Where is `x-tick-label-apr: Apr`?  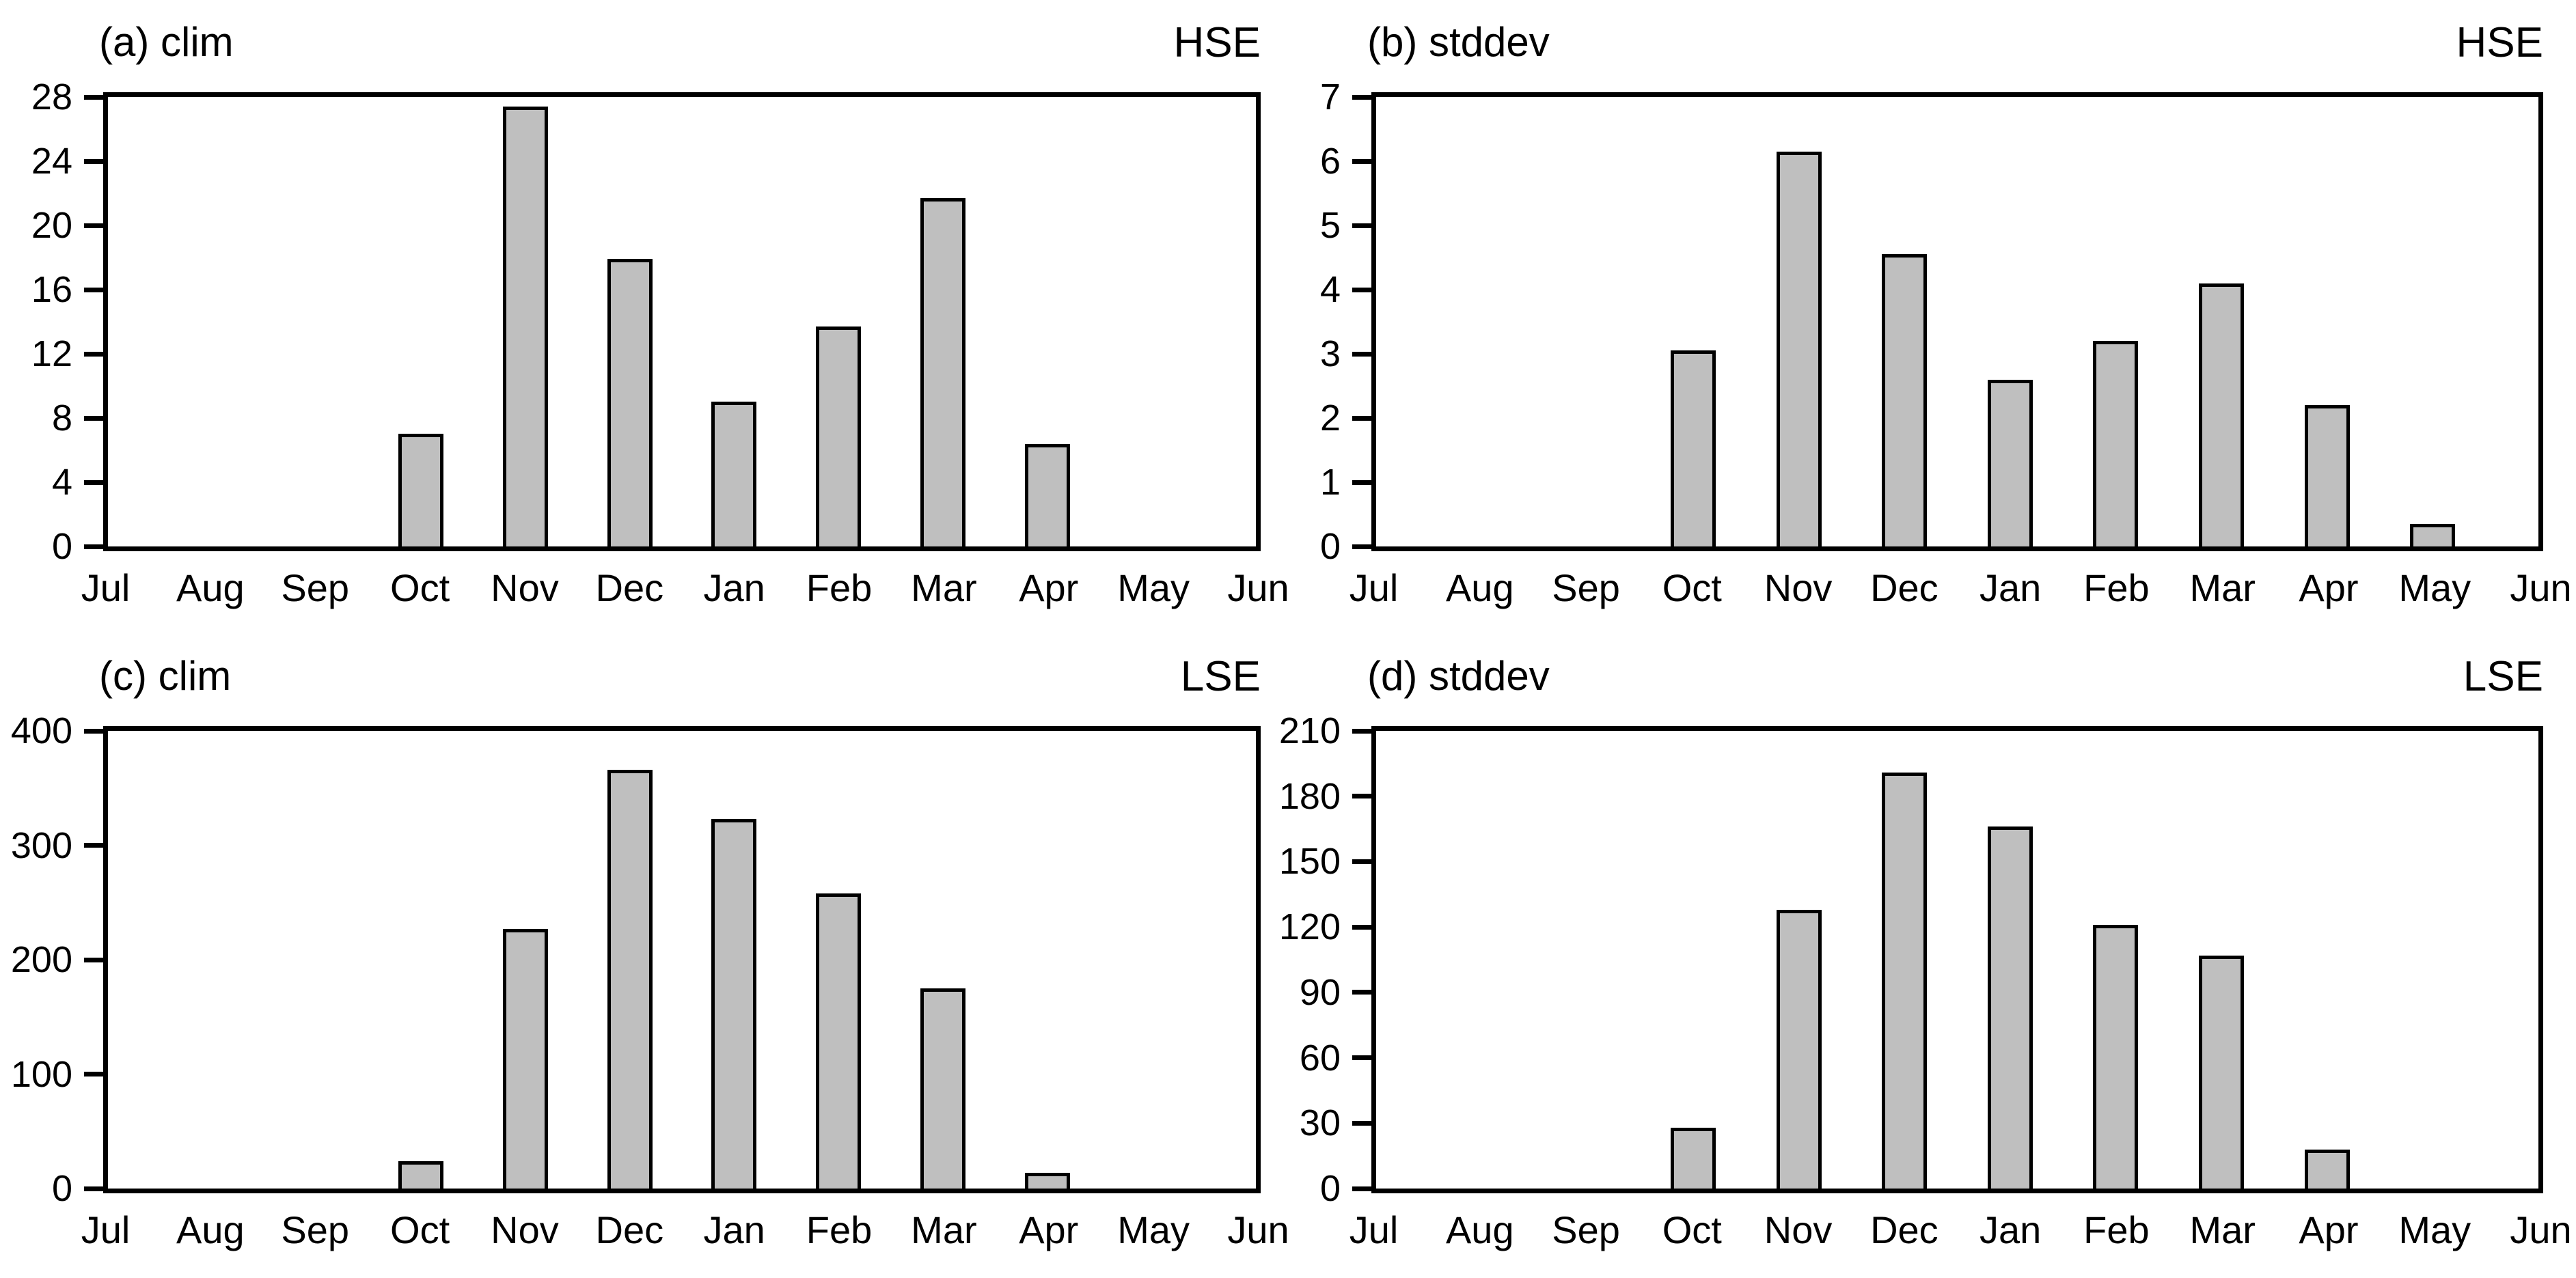
x-tick-label-apr: Apr is located at coordinates (2329, 1229).